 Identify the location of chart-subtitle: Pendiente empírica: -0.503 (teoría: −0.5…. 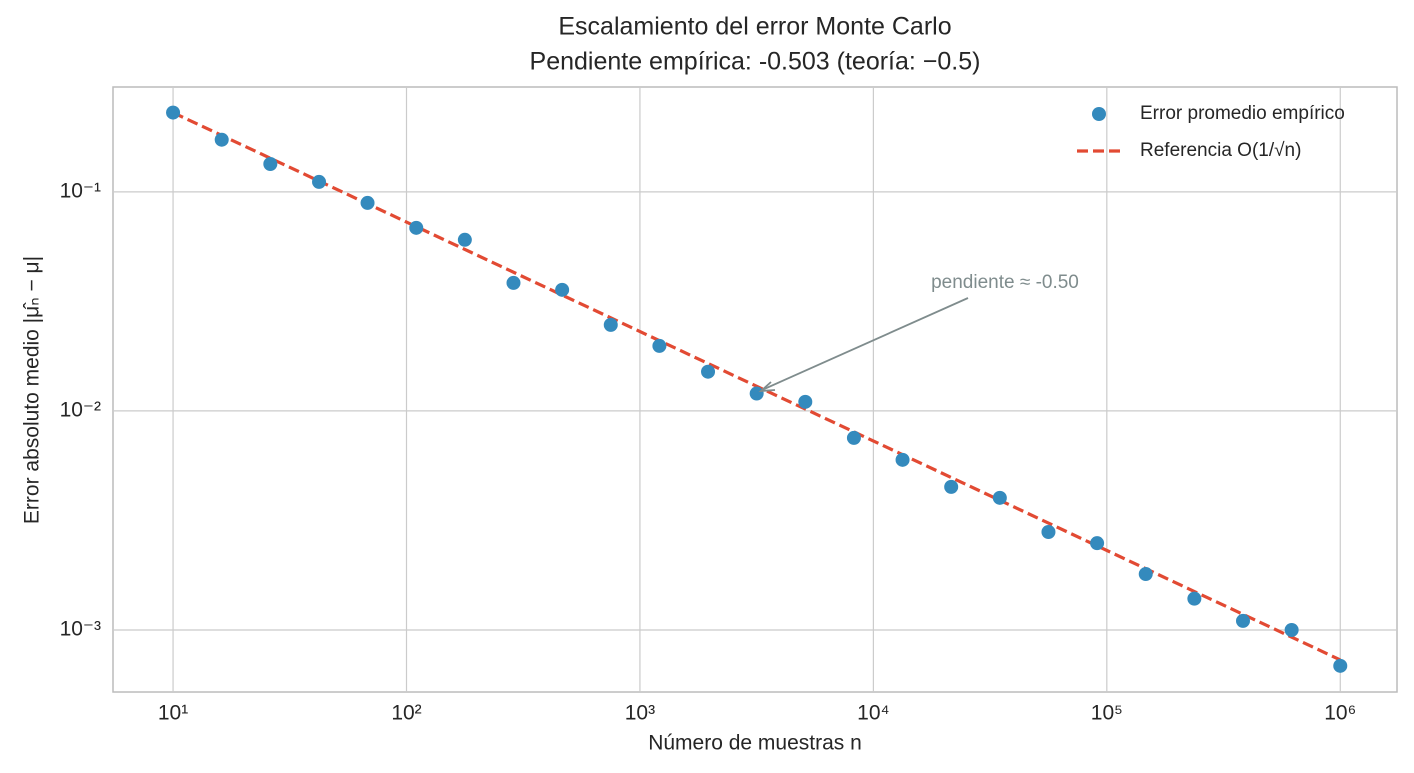
(755, 62).